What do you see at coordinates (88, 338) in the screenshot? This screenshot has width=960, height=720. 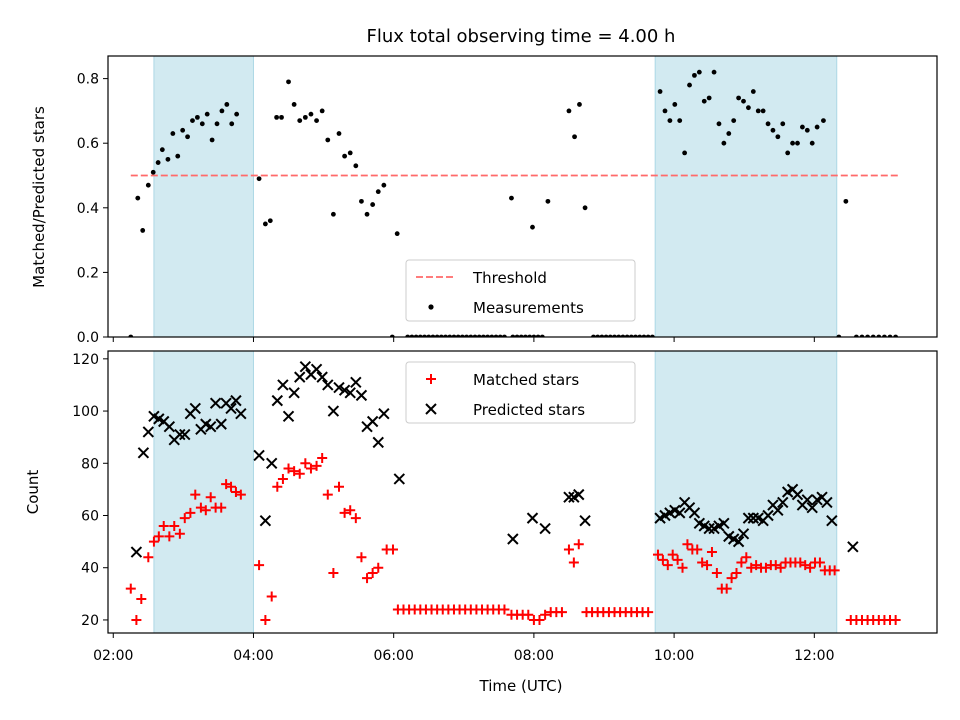 I see `ratio-y-tick-label: 0.0` at bounding box center [88, 338].